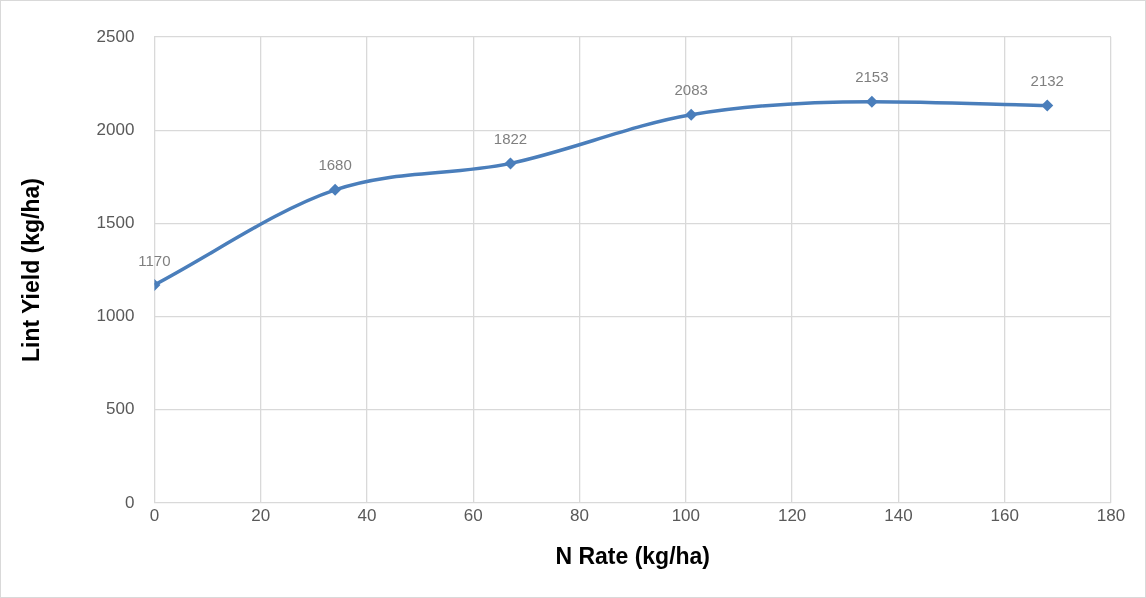  I want to click on data-label: 2153, so click(872, 77).